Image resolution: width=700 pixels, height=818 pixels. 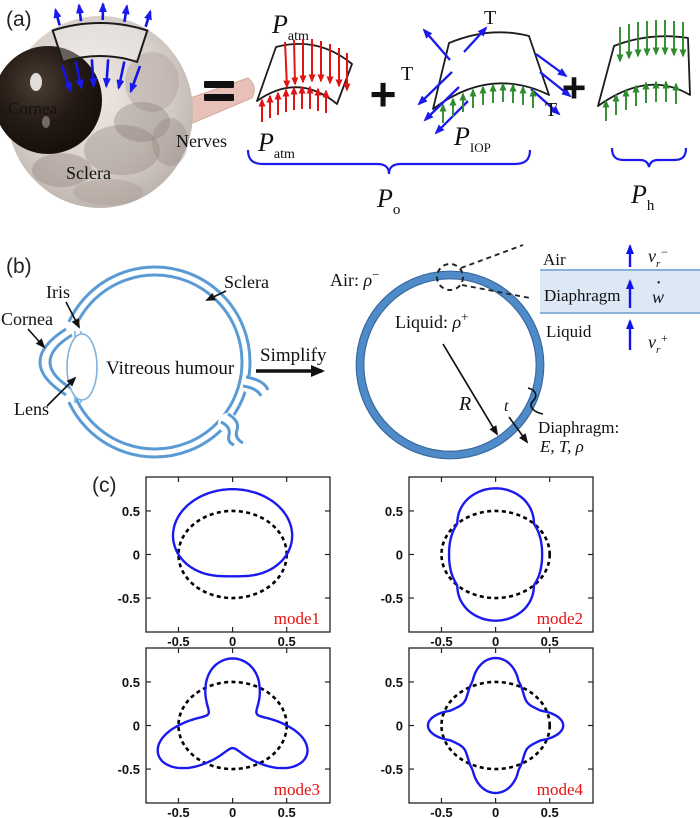 What do you see at coordinates (472, 138) in the screenshot?
I see `p-iop-label: PIOP` at bounding box center [472, 138].